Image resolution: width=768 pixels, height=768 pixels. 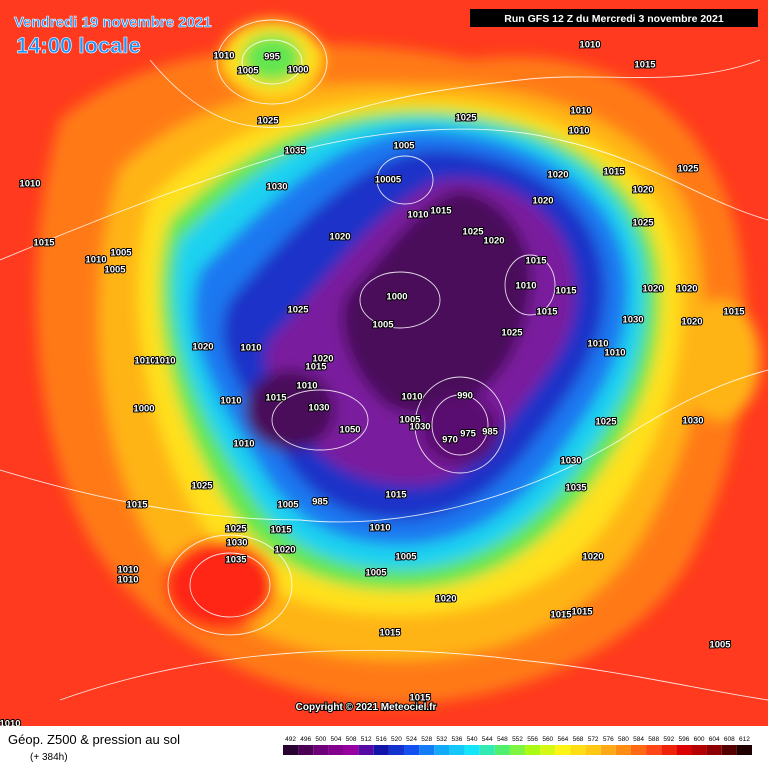 What do you see at coordinates (305, 739) in the screenshot?
I see `scale-label: 496` at bounding box center [305, 739].